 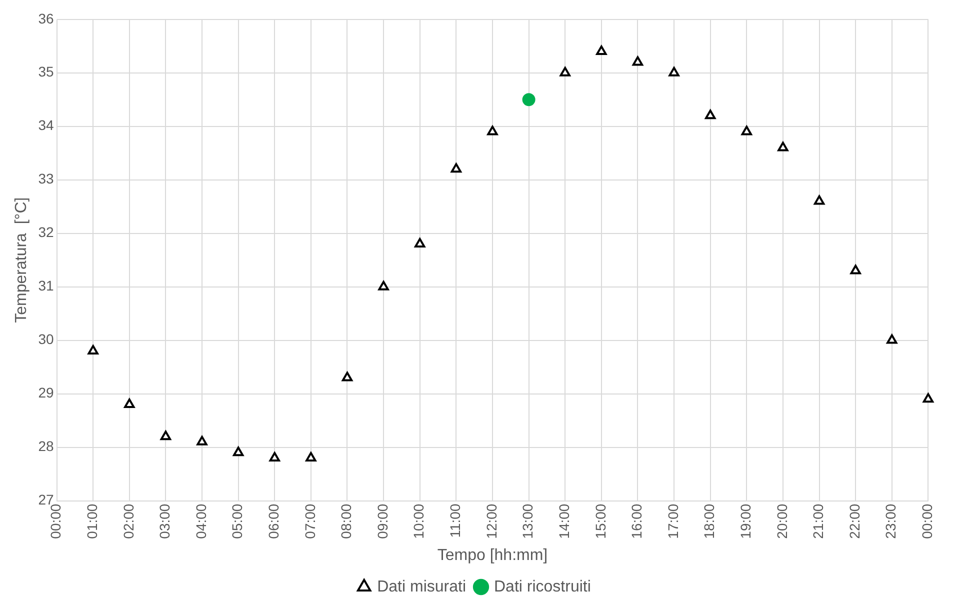 I want to click on x-tick-label: 08:00, so click(x=346, y=521).